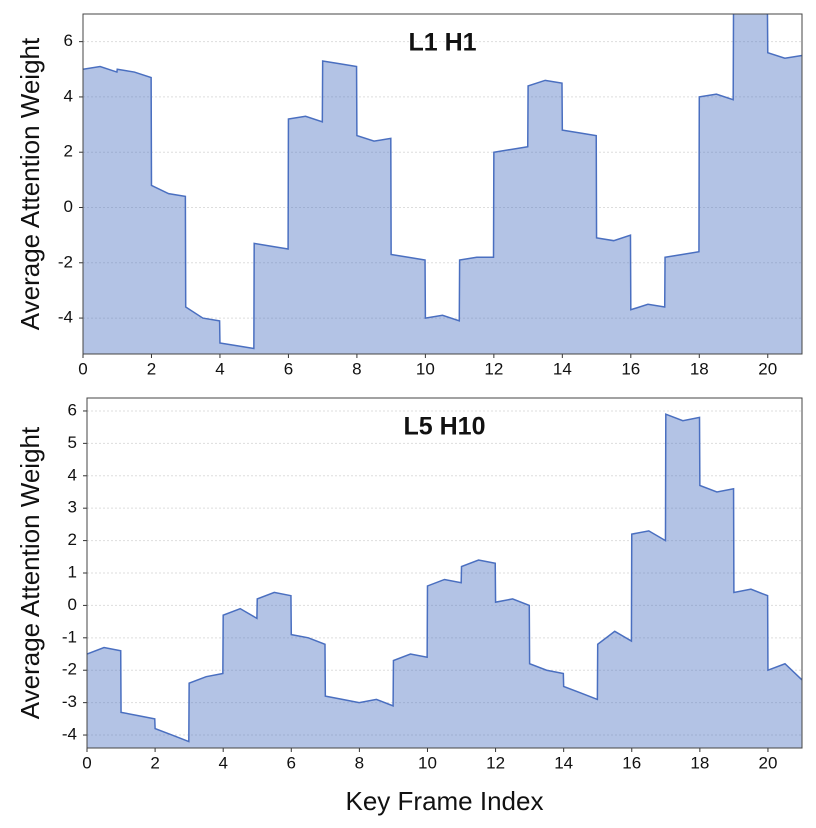 The image size is (816, 828). I want to click on y-tick-label: 1, so click(72, 571).